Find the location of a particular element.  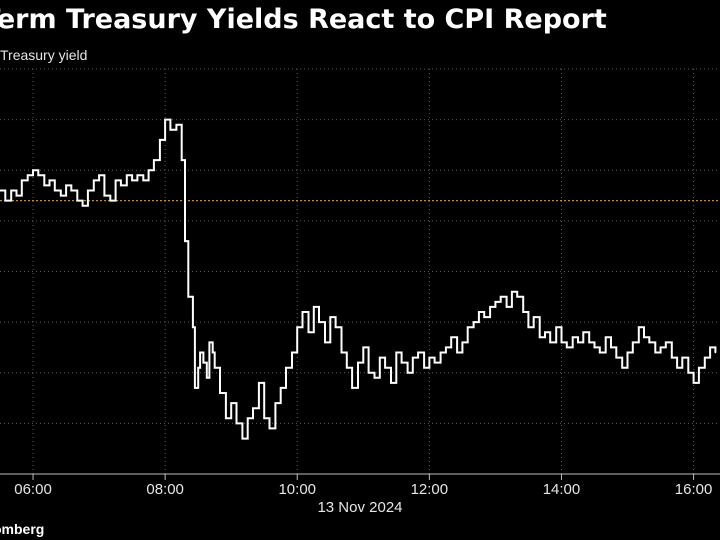

chart-title: Term Treasury Yields React to CPI Report is located at coordinates (303, 19).